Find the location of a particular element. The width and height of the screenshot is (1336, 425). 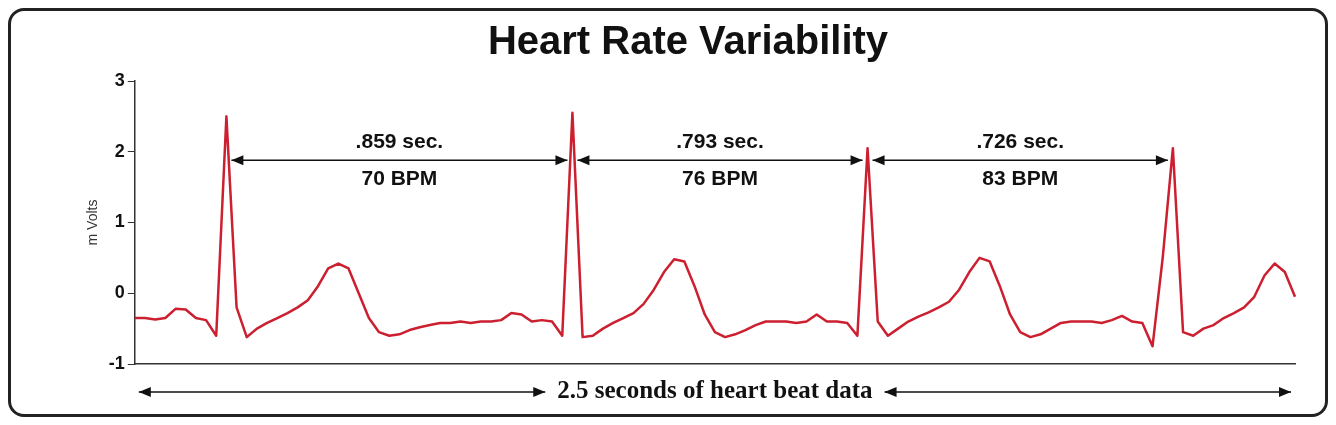

y-tick-label: 0 is located at coordinates (119, 292).